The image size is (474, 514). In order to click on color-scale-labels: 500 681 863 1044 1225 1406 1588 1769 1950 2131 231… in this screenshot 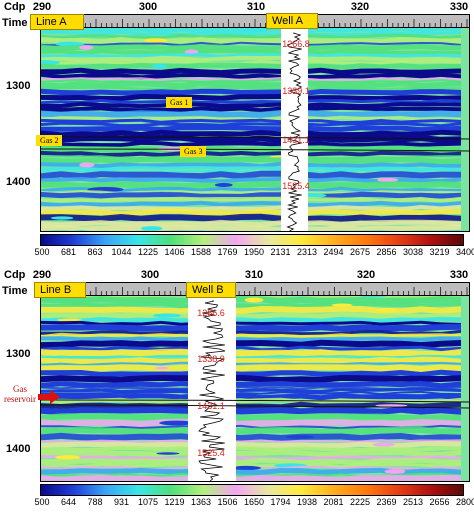, I will do `click(237, 253)`.